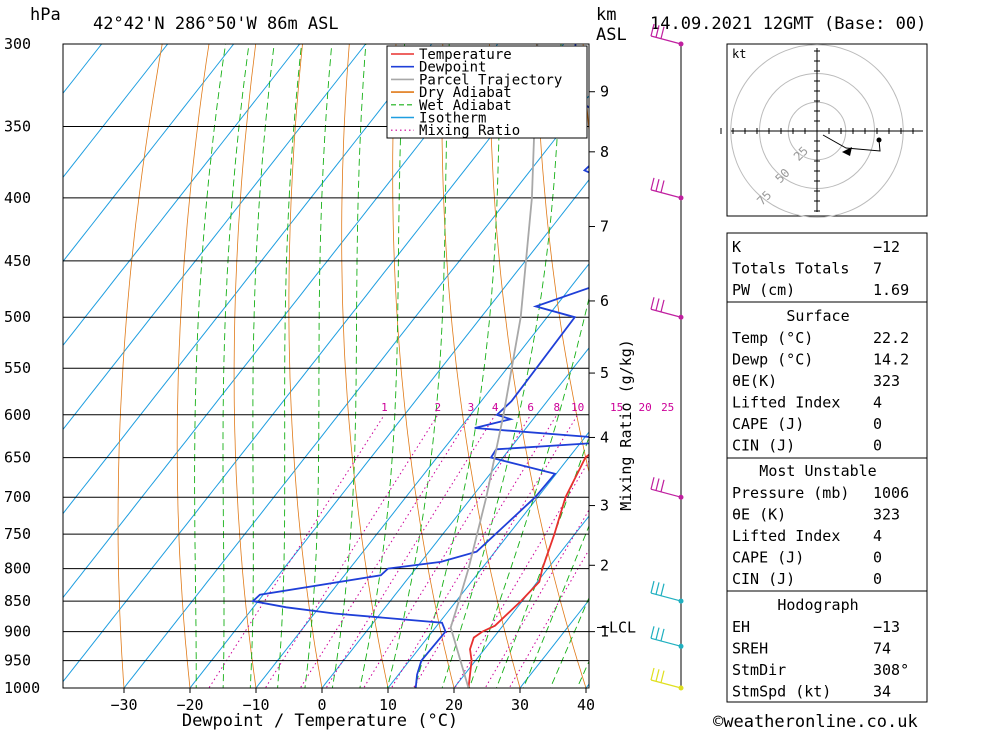 This screenshot has width=1000, height=737. I want to click on height-tick-label: 3, so click(604, 506).